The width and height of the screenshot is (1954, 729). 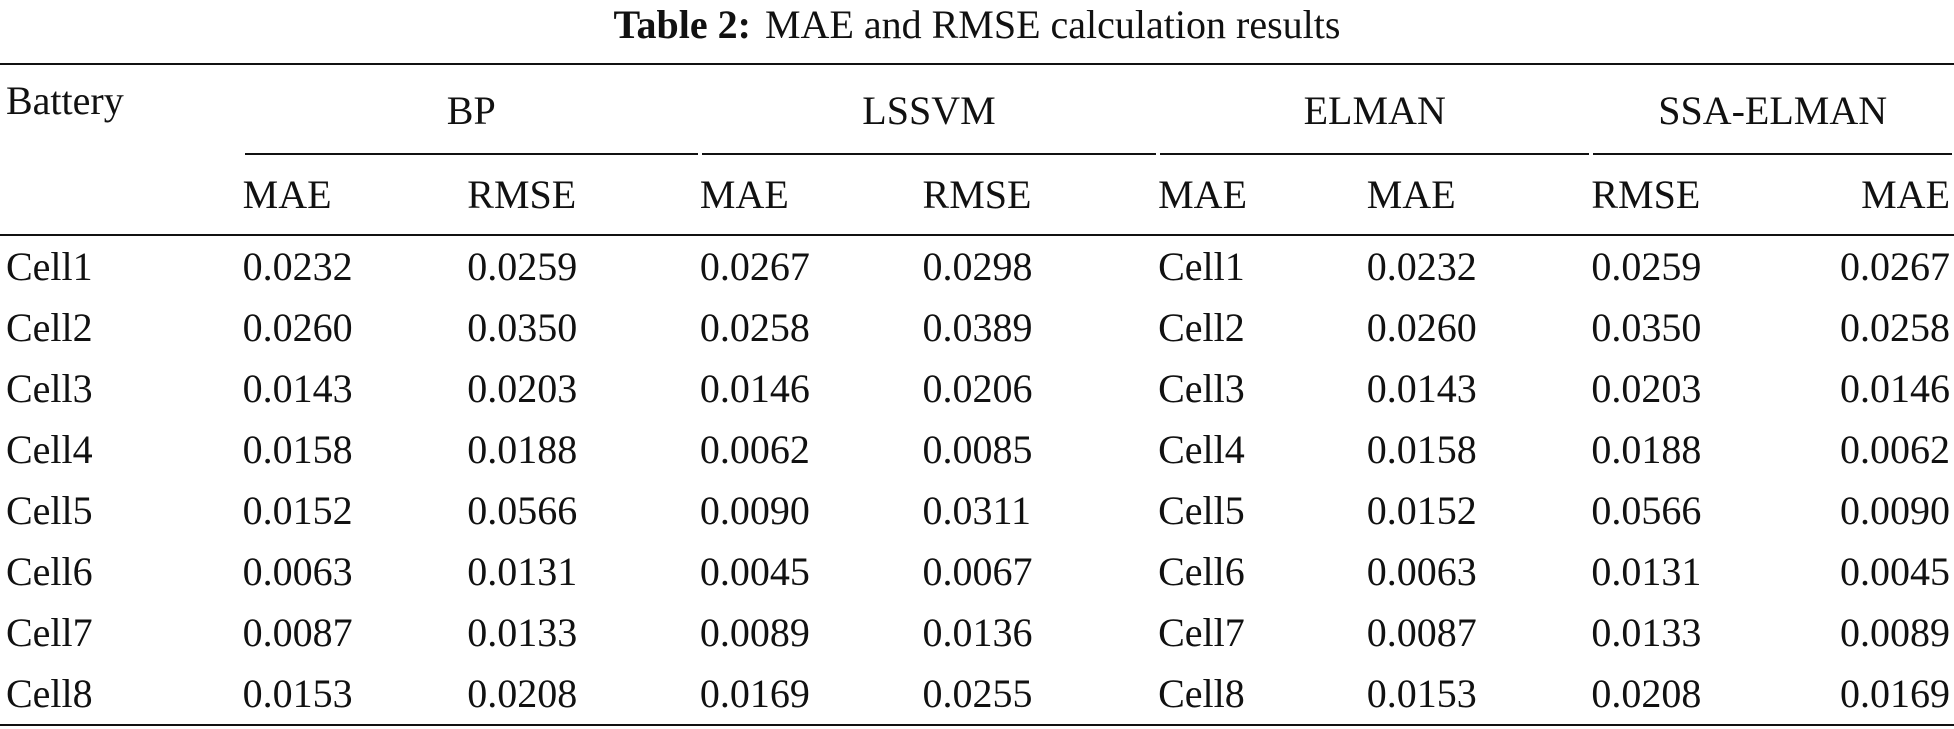 I want to click on value-cell: Cell5, so click(x=1201, y=510).